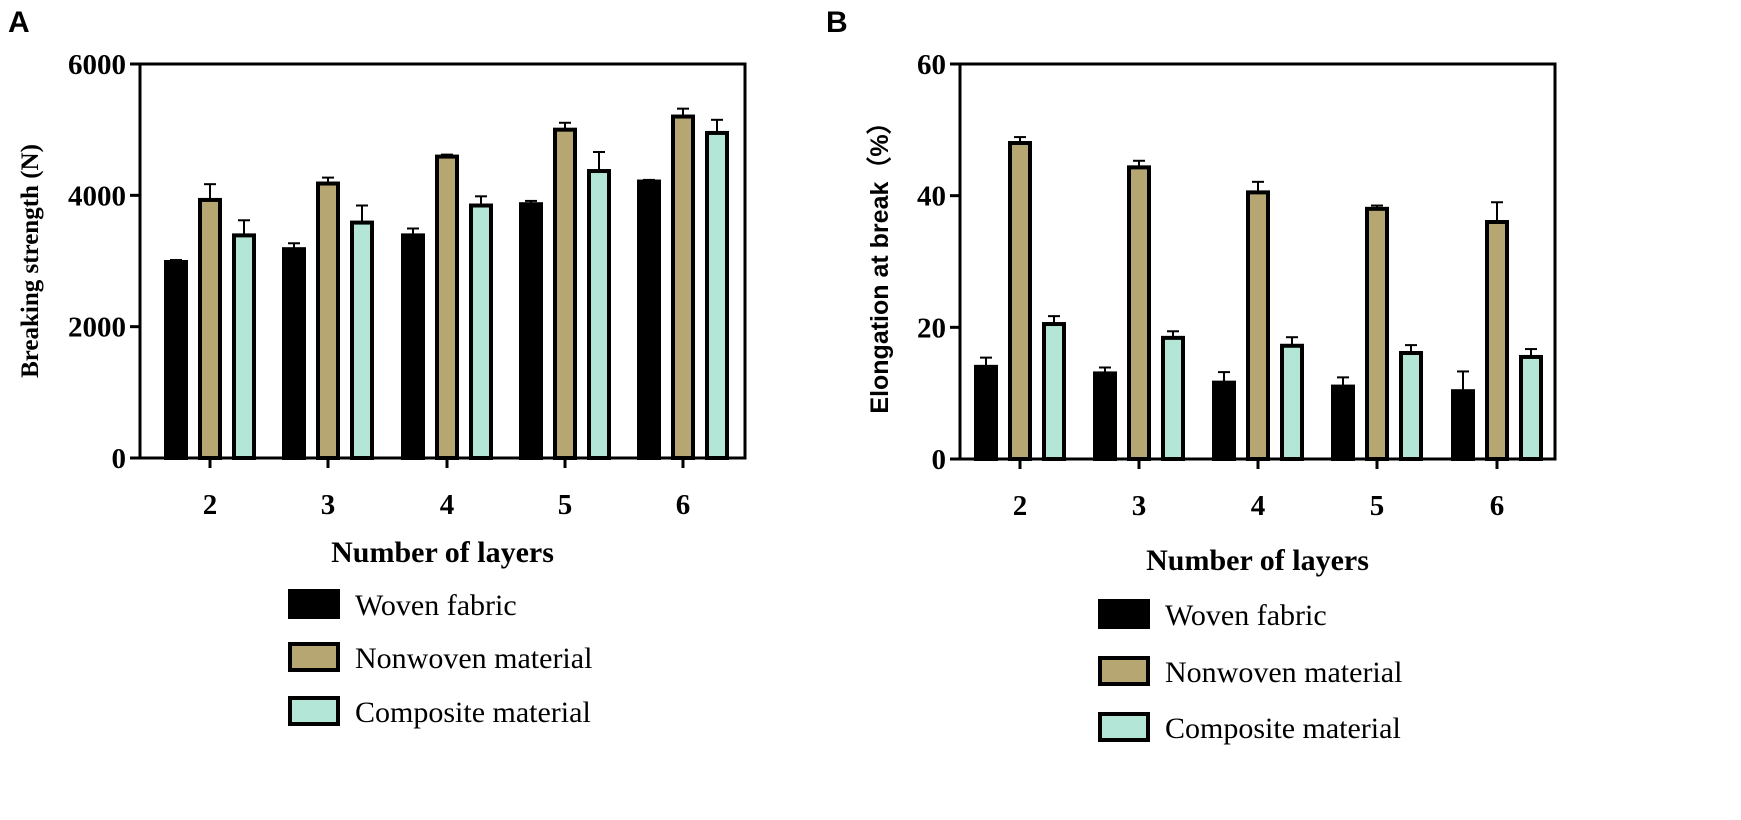  What do you see at coordinates (931, 328) in the screenshot?
I see `y-tick-label: 20` at bounding box center [931, 328].